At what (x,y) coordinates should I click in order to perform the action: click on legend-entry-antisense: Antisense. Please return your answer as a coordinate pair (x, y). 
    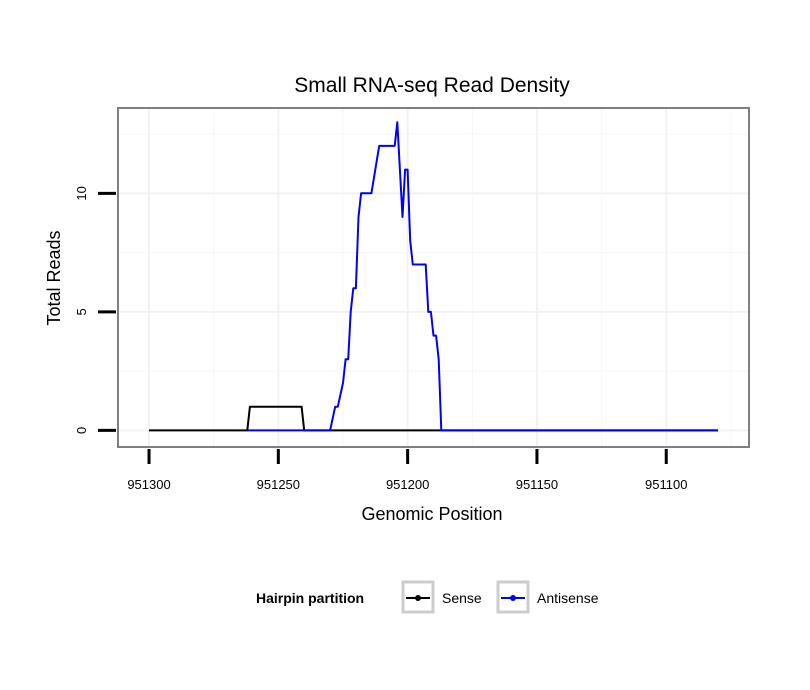
    Looking at the image, I should click on (547, 597).